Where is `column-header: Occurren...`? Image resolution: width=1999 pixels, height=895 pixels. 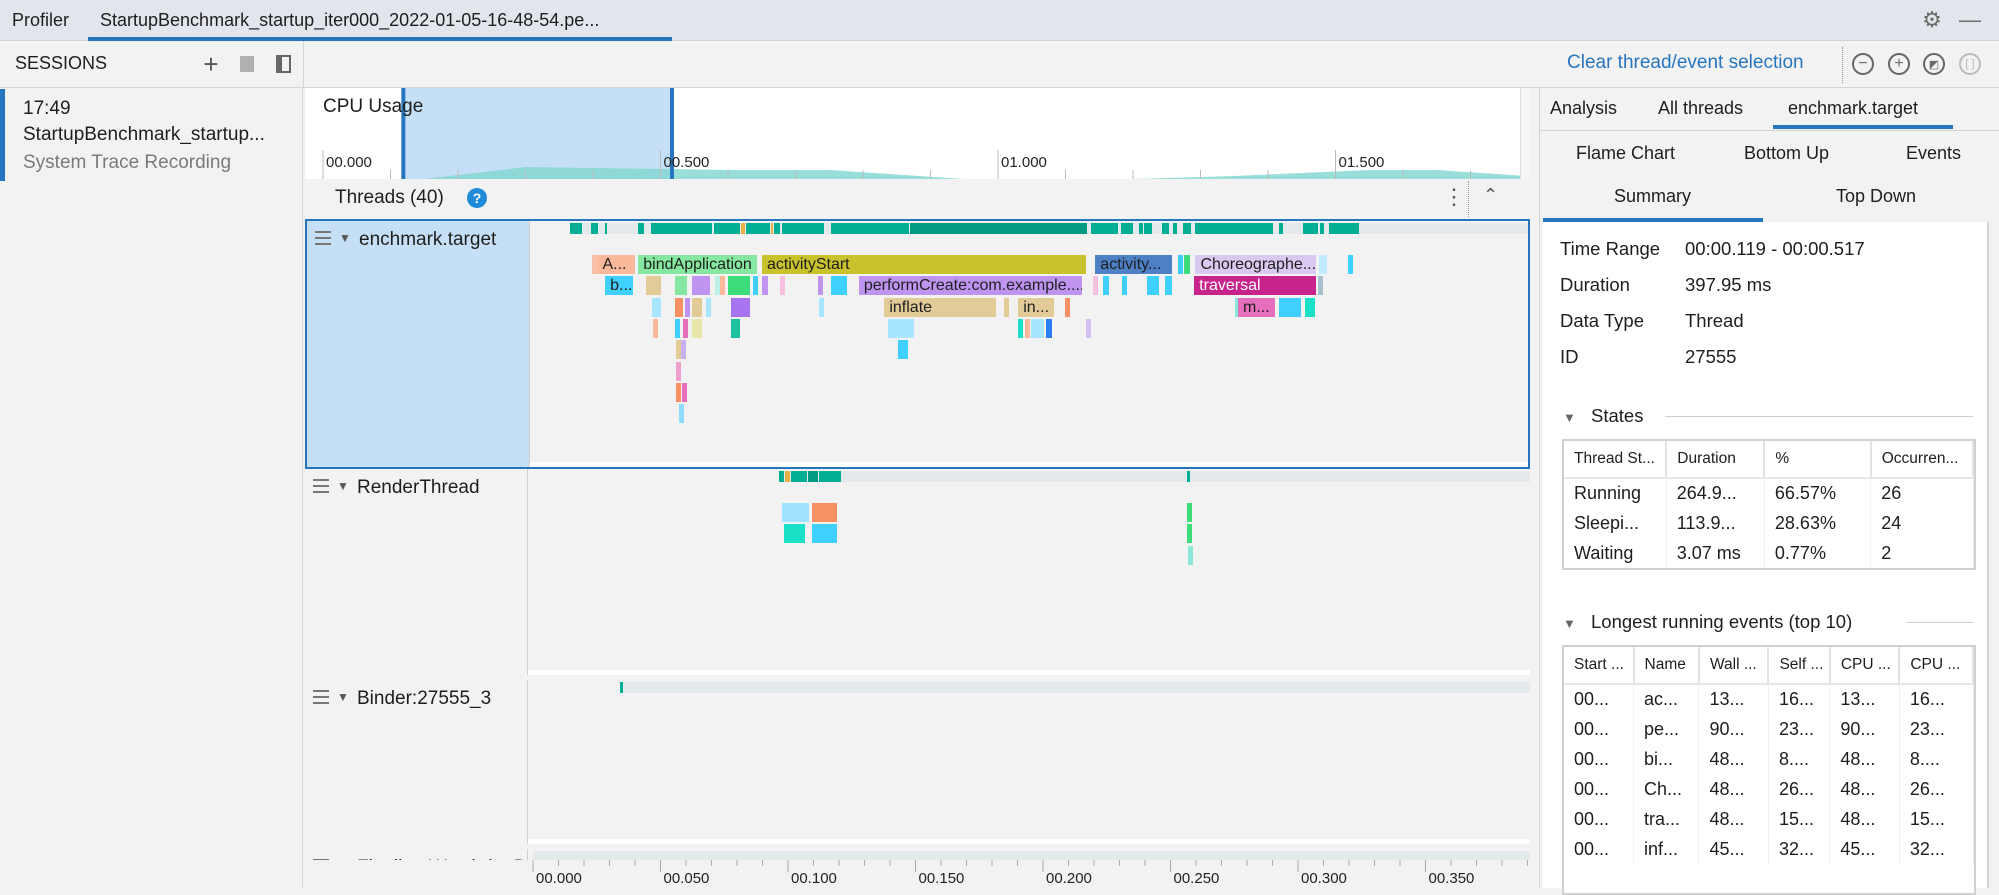
column-header: Occurren... is located at coordinates (1922, 460).